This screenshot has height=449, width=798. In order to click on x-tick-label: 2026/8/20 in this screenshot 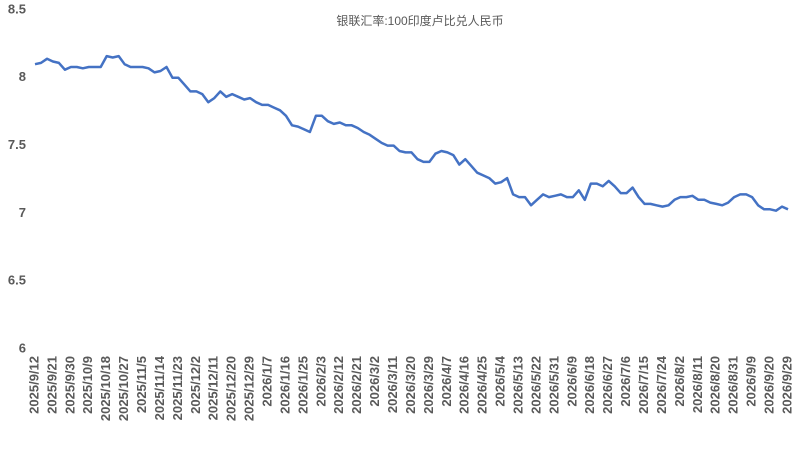, I will do `click(715, 385)`.